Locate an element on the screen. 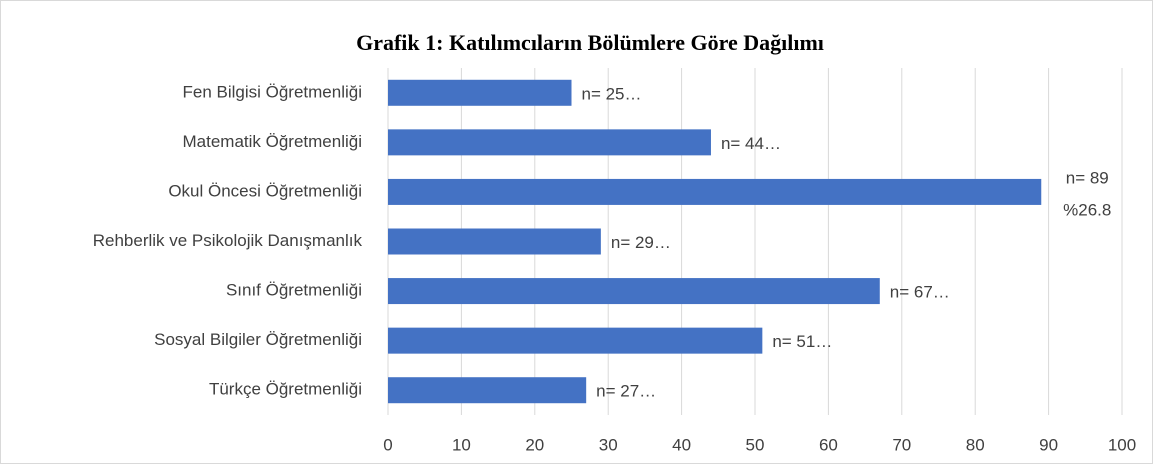 Image resolution: width=1153 pixels, height=464 pixels. x-tick-label: 40 is located at coordinates (681, 444).